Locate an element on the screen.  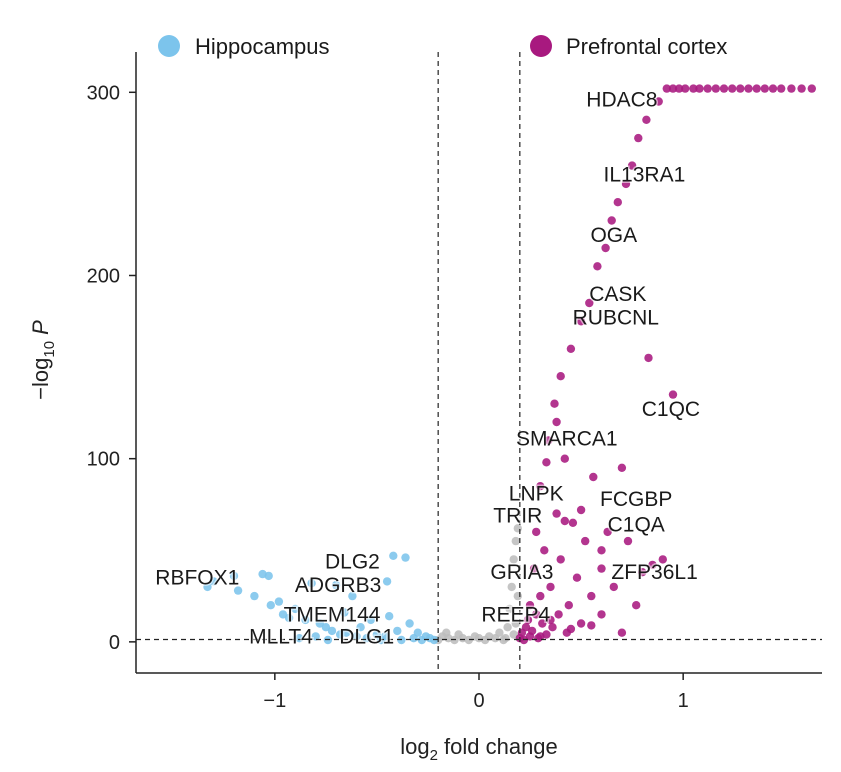
gene-label-c1qa: C1QA is located at coordinates (636, 525).